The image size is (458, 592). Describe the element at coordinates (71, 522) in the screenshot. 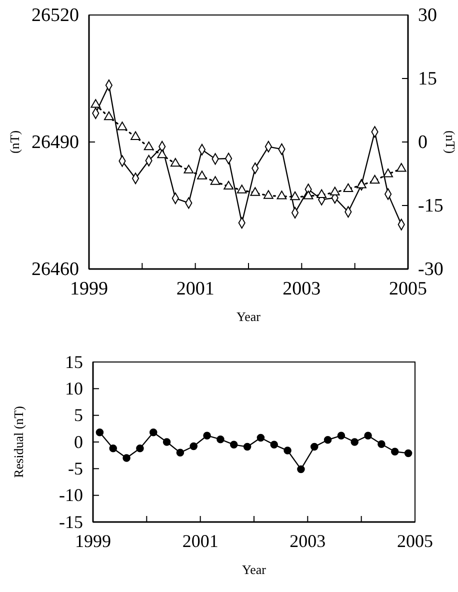

I see `y-tick-label: -15` at that location.